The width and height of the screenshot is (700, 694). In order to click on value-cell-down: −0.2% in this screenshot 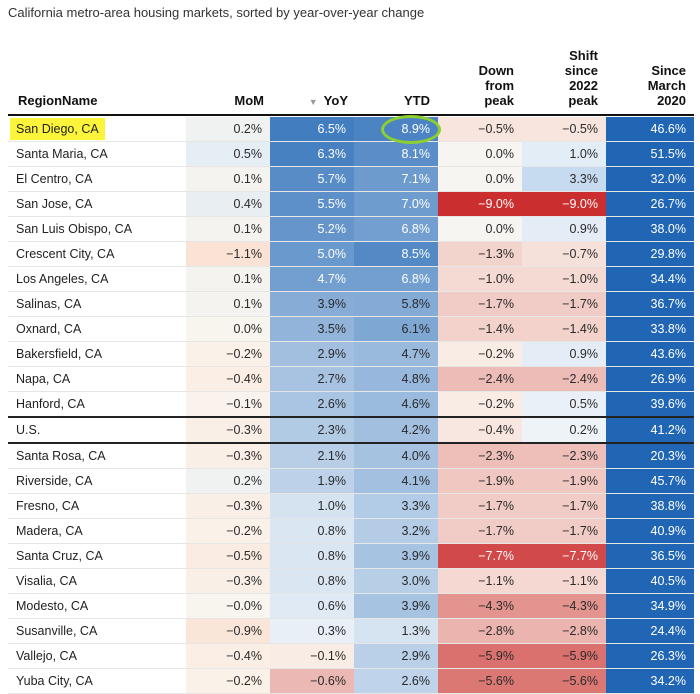, I will do `click(480, 354)`.